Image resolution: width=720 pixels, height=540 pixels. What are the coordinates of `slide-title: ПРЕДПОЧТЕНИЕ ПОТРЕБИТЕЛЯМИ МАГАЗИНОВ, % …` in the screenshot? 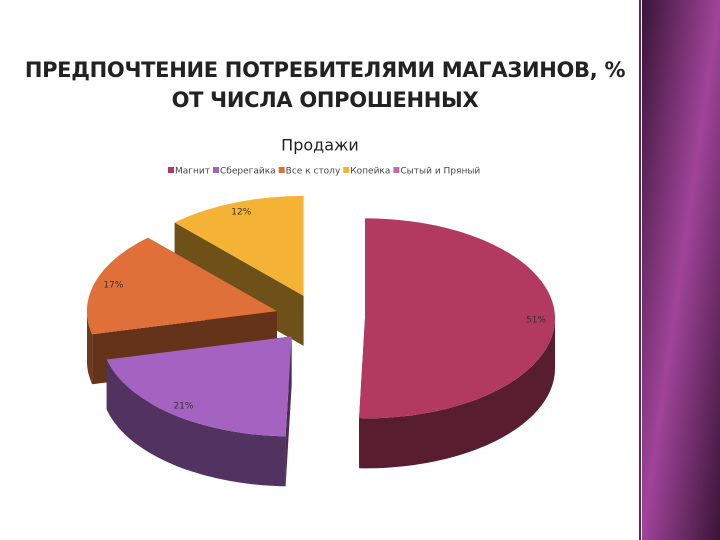 It's located at (325, 85).